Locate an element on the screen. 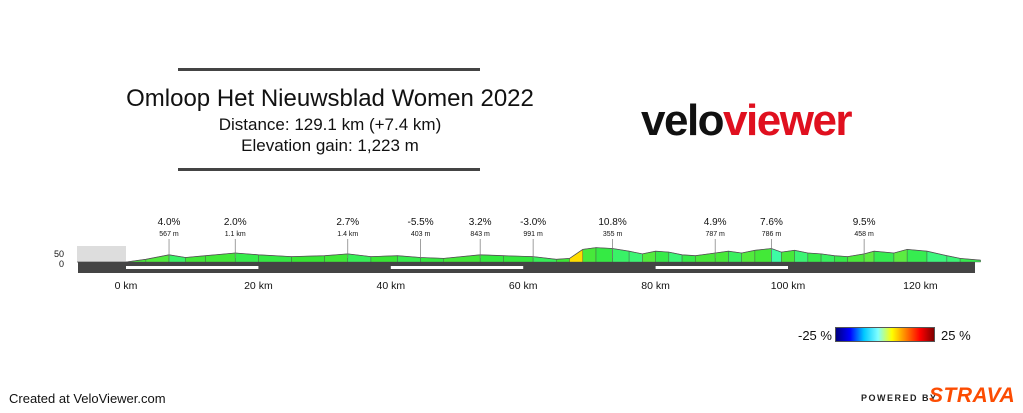  created-at-text: Created at VeloViewer.com is located at coordinates (87, 398).